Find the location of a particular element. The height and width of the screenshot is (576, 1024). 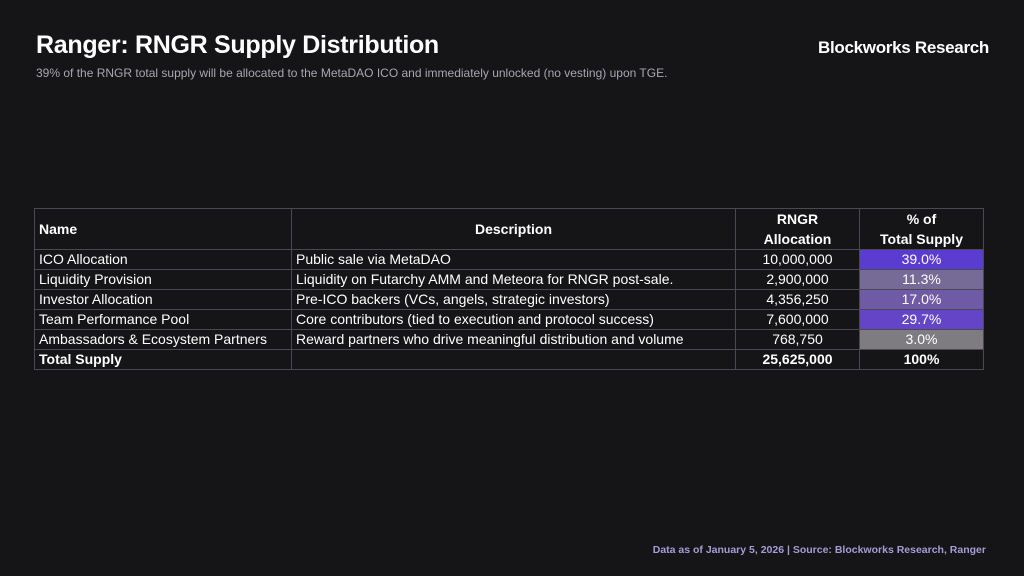

cell-allocation: 768,750 is located at coordinates (797, 339).